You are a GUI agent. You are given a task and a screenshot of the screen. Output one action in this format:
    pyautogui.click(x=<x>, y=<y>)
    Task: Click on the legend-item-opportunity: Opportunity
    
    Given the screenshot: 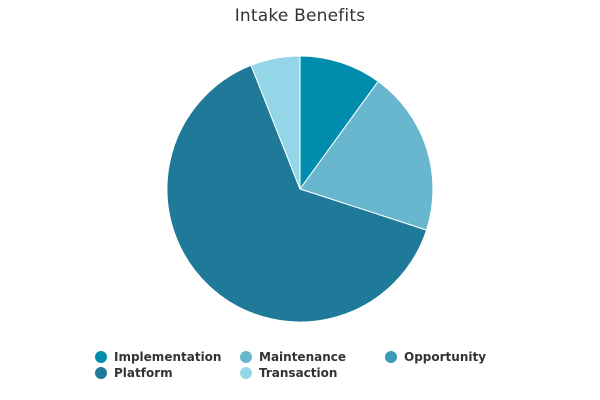 What is the action you would take?
    pyautogui.click(x=460, y=356)
    